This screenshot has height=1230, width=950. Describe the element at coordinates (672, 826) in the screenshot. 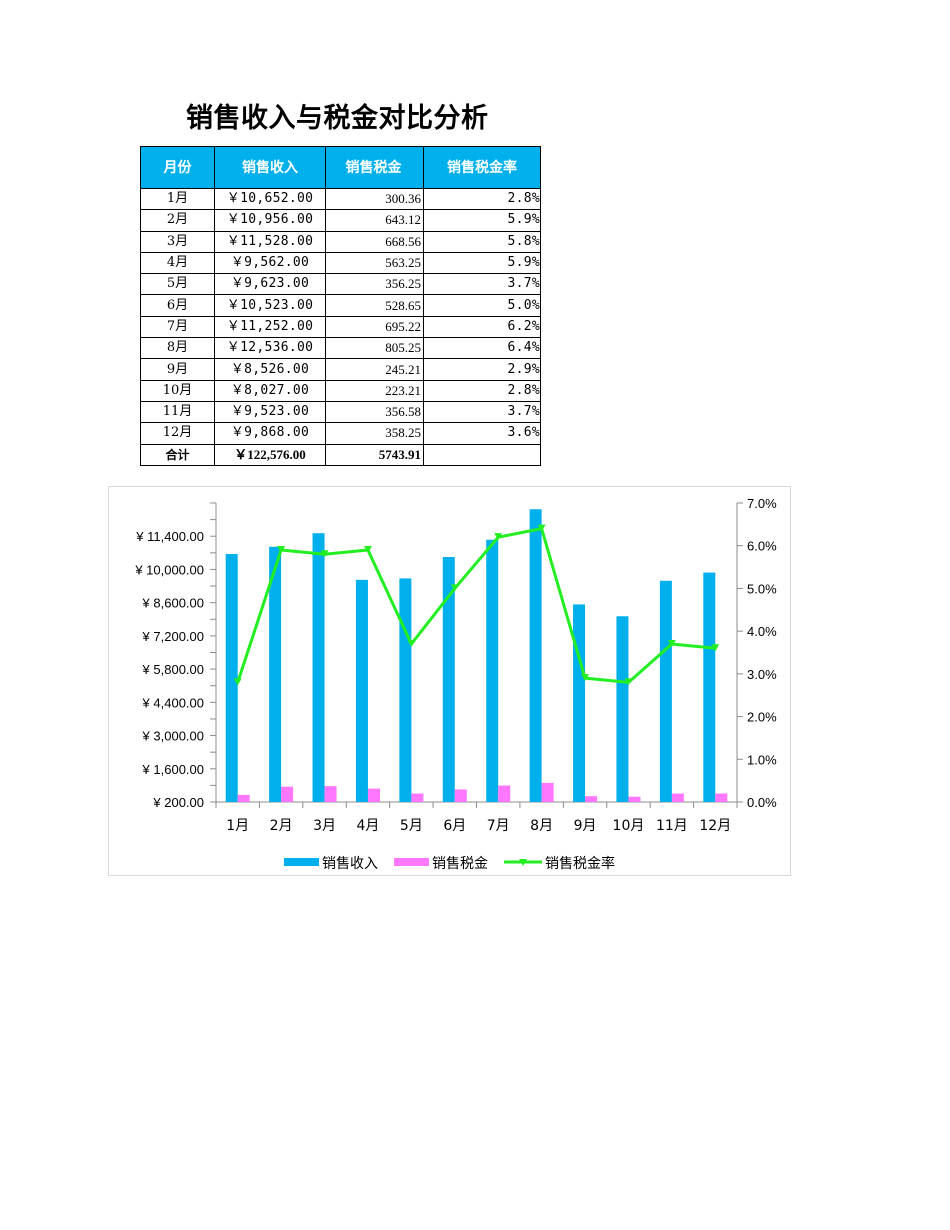

I see `x-axis-label: 11月` at that location.